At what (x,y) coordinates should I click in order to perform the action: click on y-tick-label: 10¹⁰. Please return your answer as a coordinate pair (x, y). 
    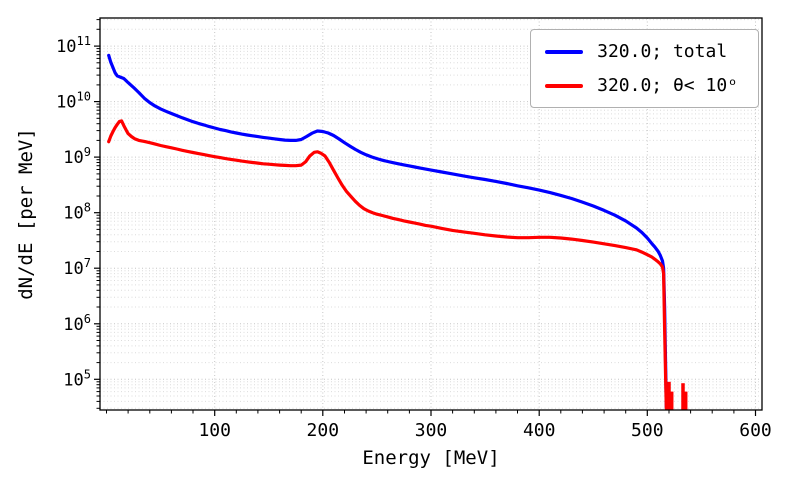
    Looking at the image, I should click on (73, 101).